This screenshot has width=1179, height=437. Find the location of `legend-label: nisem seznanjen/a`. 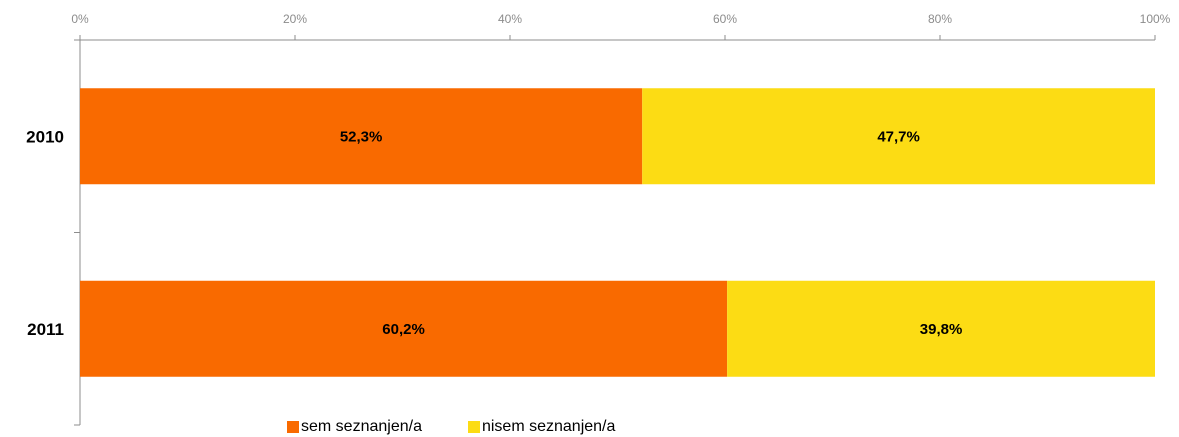

legend-label: nisem seznanjen/a is located at coordinates (548, 426).